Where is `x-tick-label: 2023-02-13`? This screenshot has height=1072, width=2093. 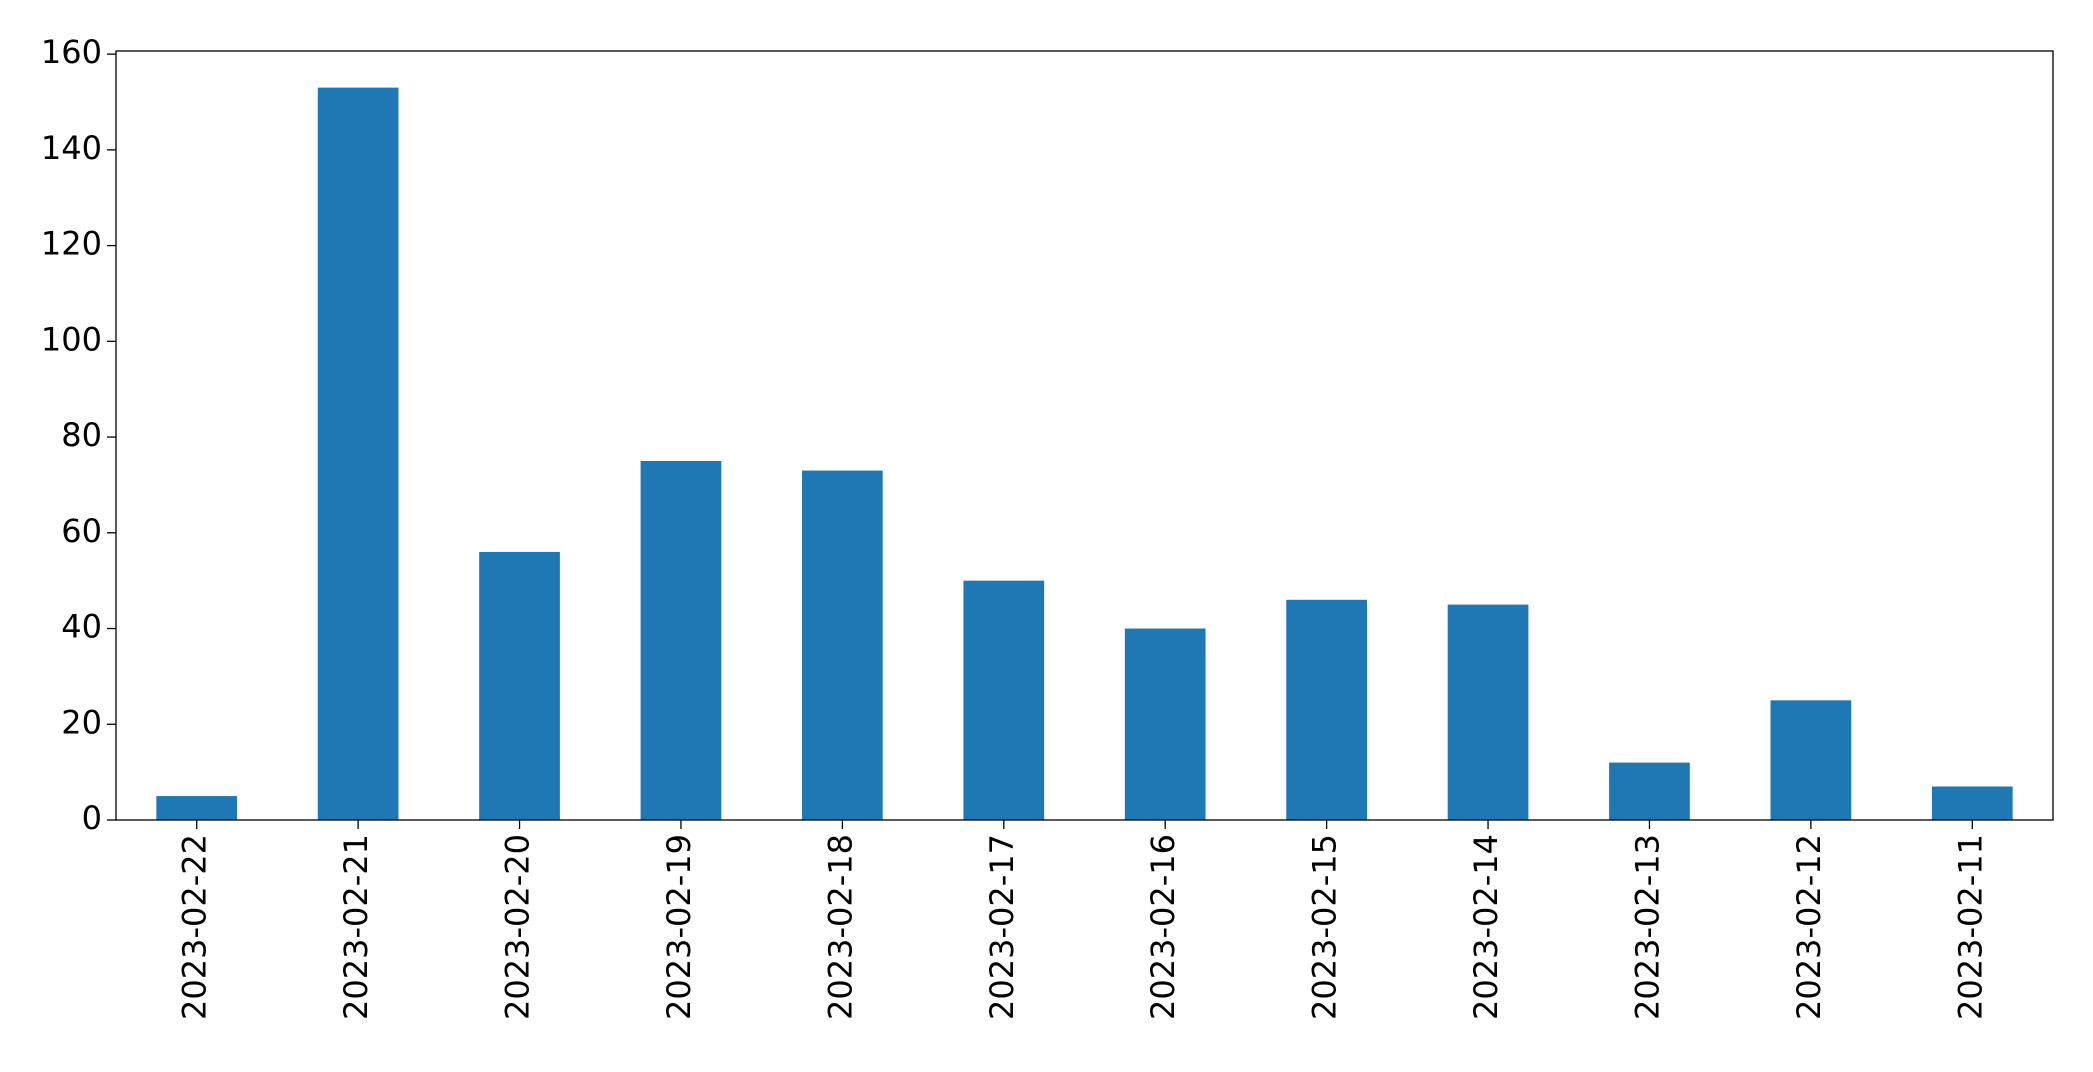
x-tick-label: 2023-02-13 is located at coordinates (1647, 927).